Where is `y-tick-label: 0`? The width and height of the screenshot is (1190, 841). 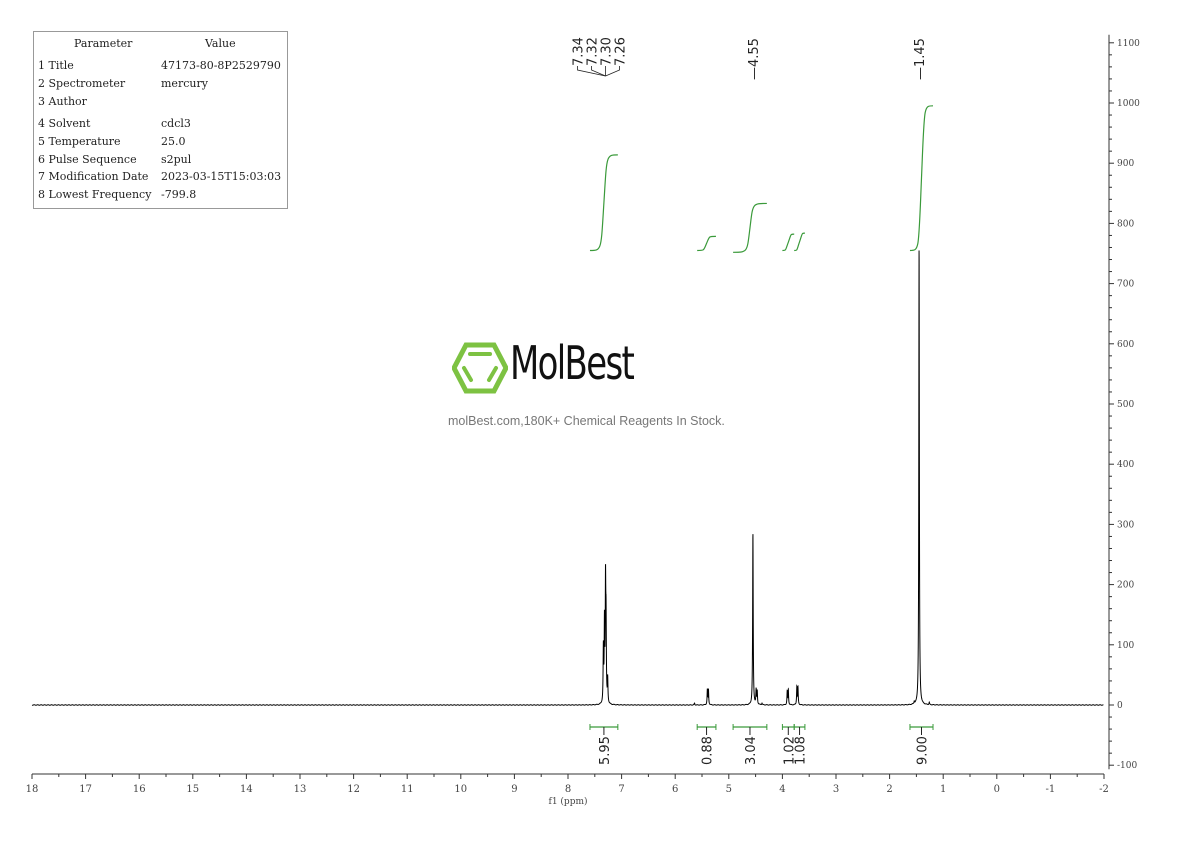
y-tick-label: 0 is located at coordinates (1120, 706).